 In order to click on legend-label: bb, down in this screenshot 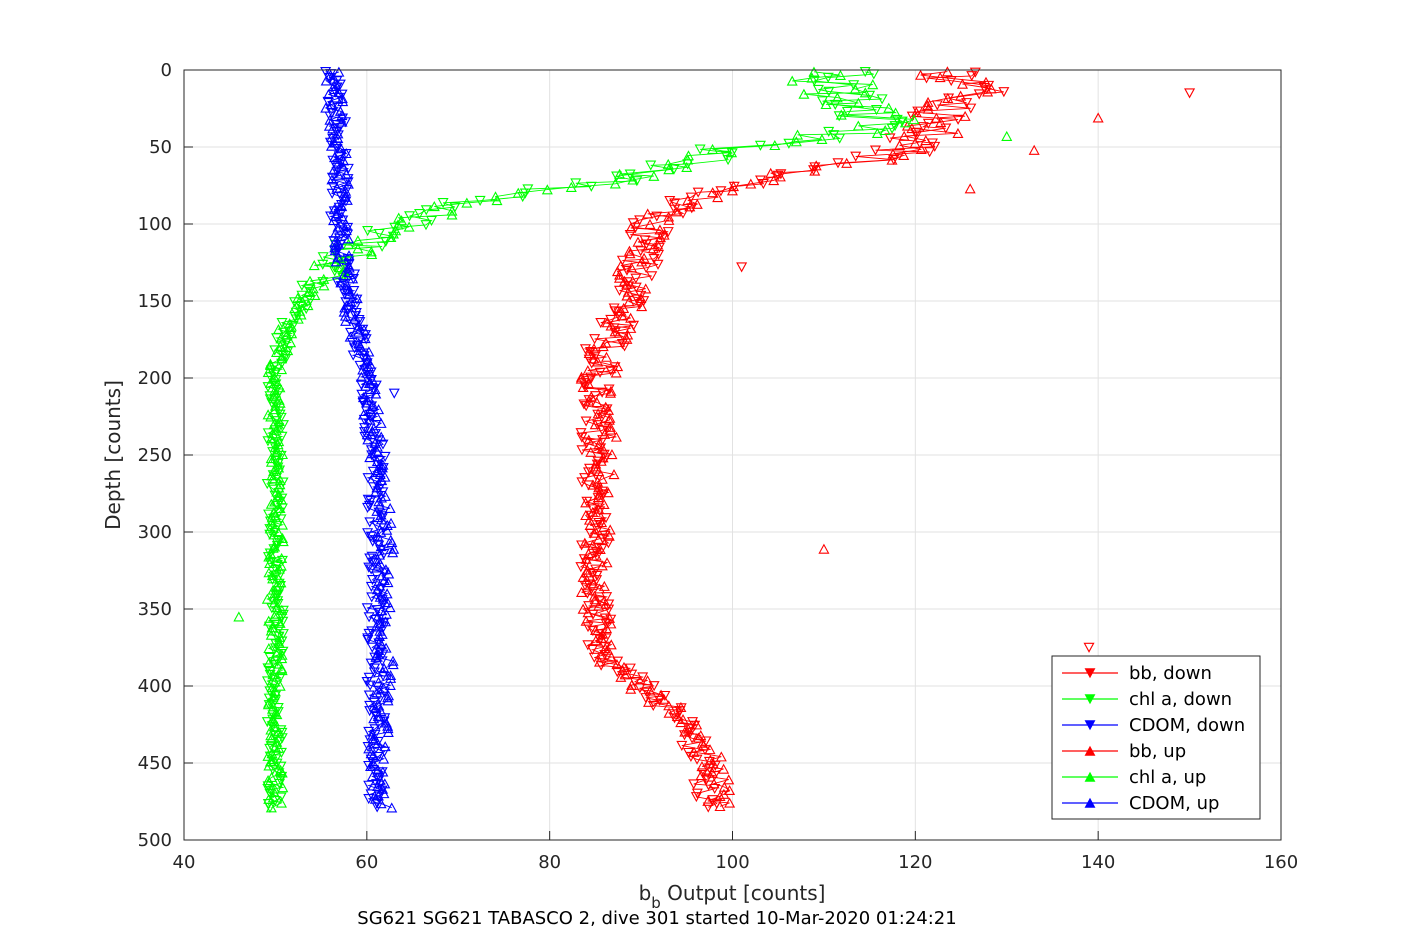, I will do `click(1170, 673)`.